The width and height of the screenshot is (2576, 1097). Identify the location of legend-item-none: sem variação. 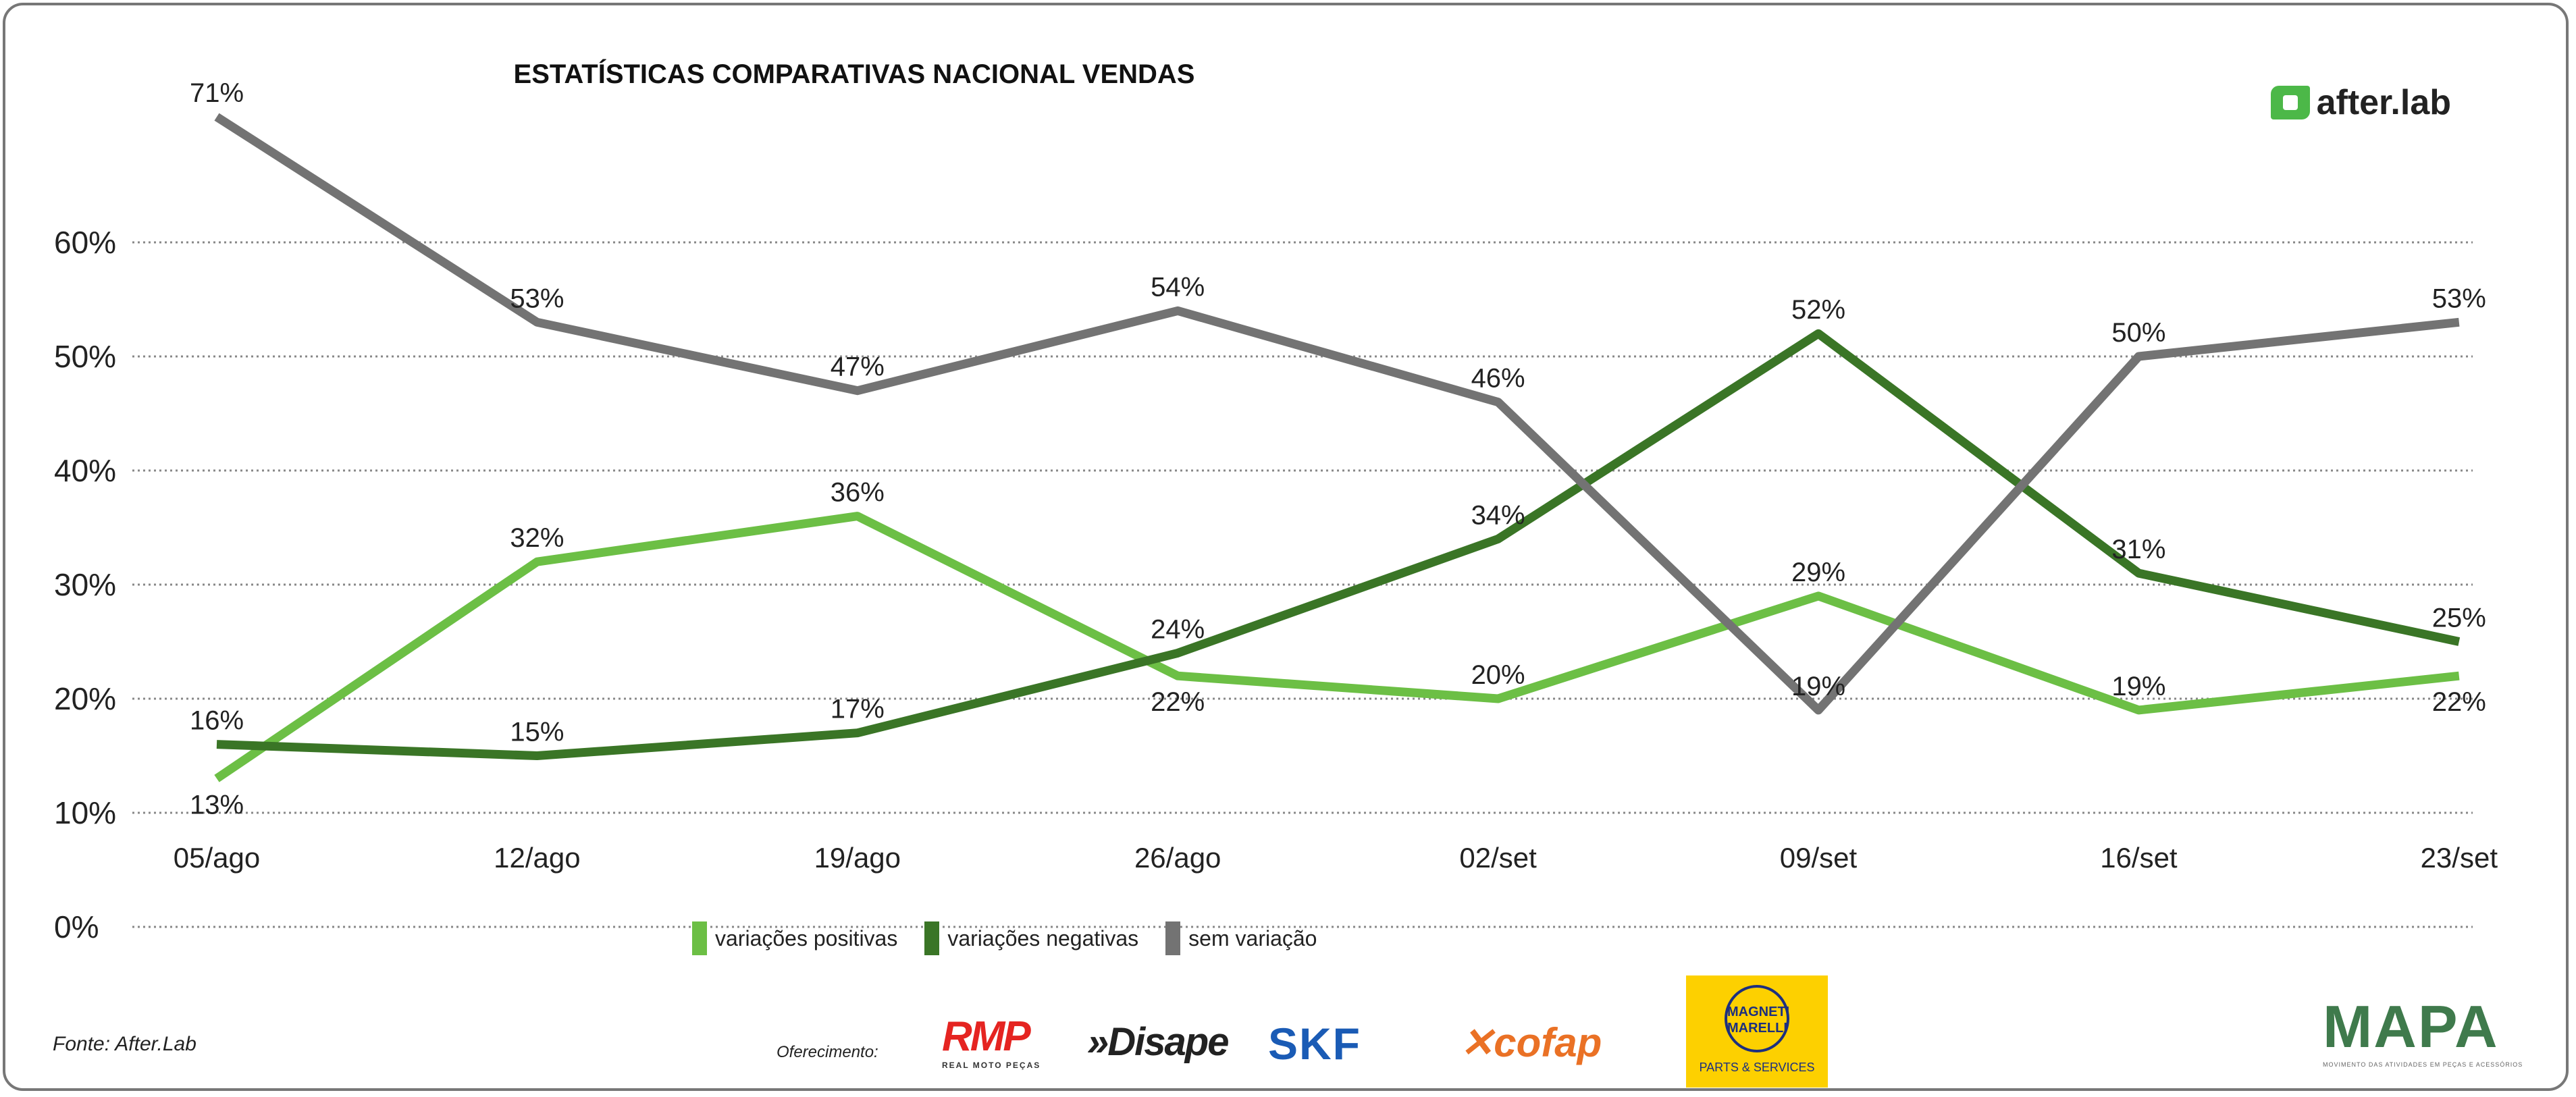
(1241, 938).